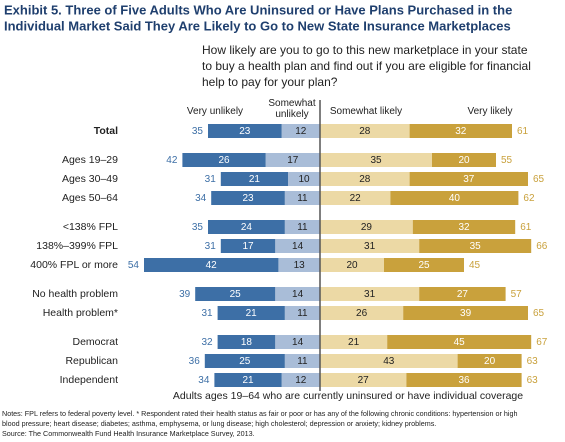 Image resolution: width=565 pixels, height=442 pixels. I want to click on category-label: Ages 50–64, so click(90, 198).